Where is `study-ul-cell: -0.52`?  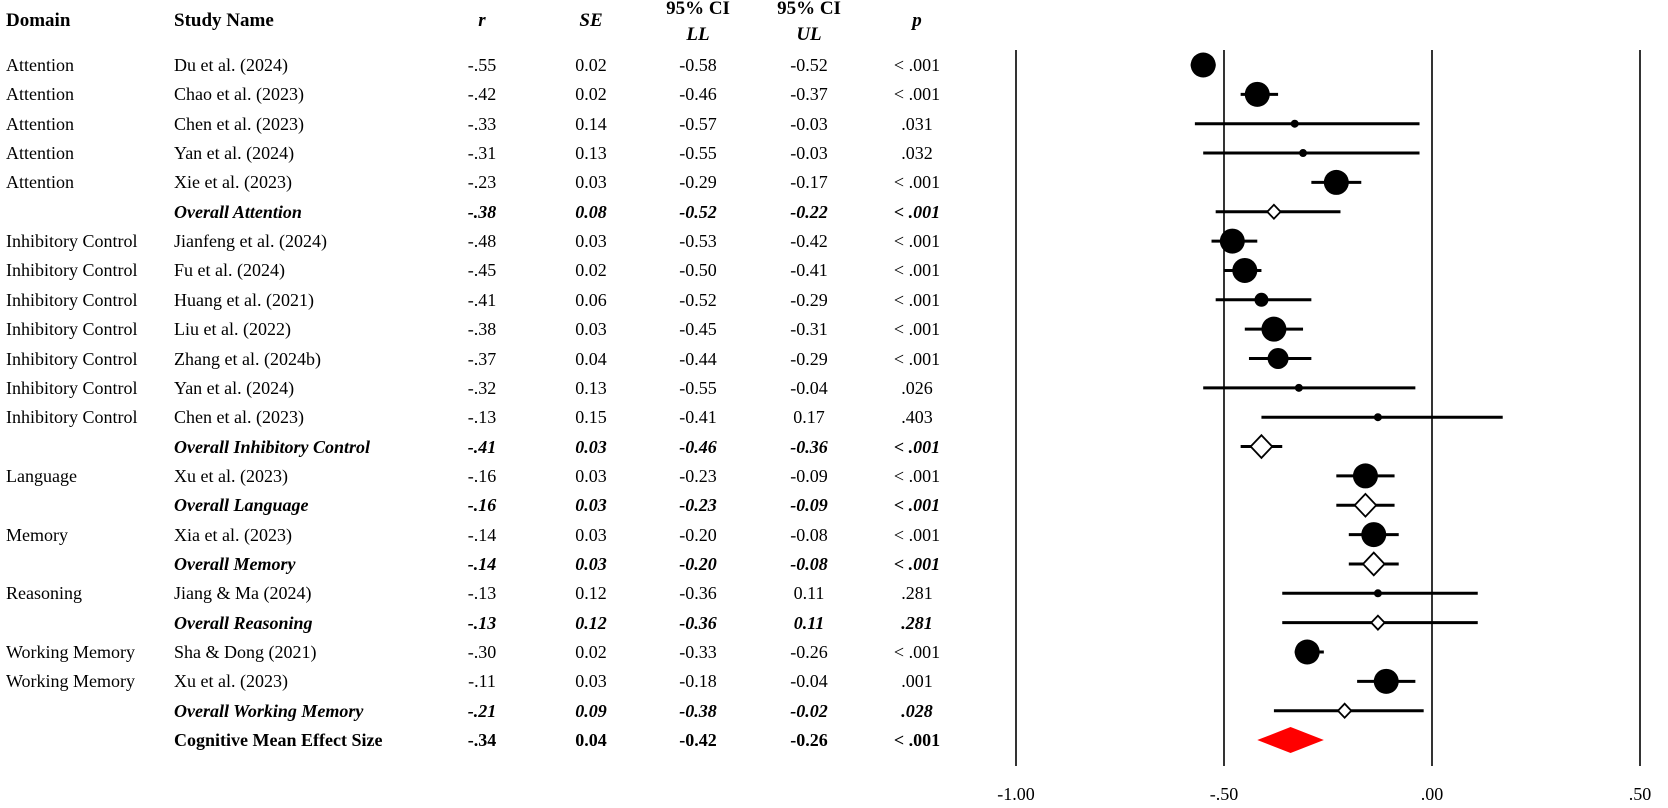 study-ul-cell: -0.52 is located at coordinates (809, 65).